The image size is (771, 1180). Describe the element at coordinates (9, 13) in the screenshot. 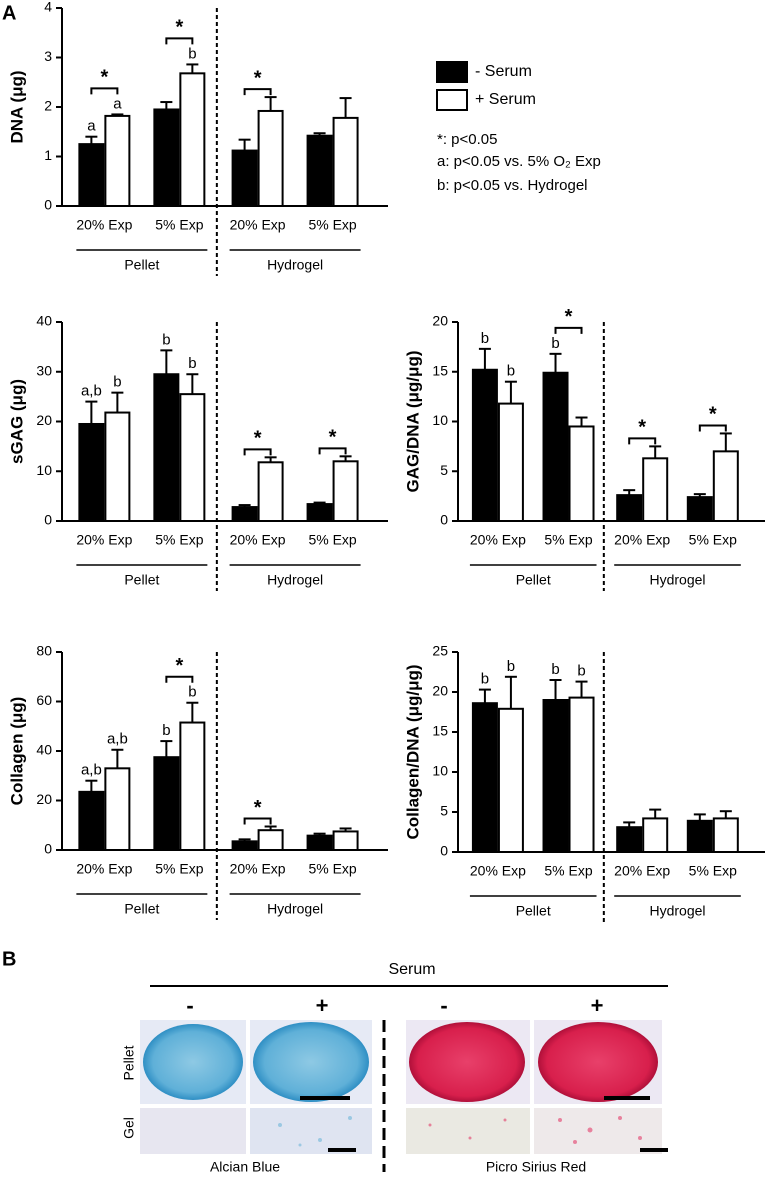

I see `panel-label: A` at that location.